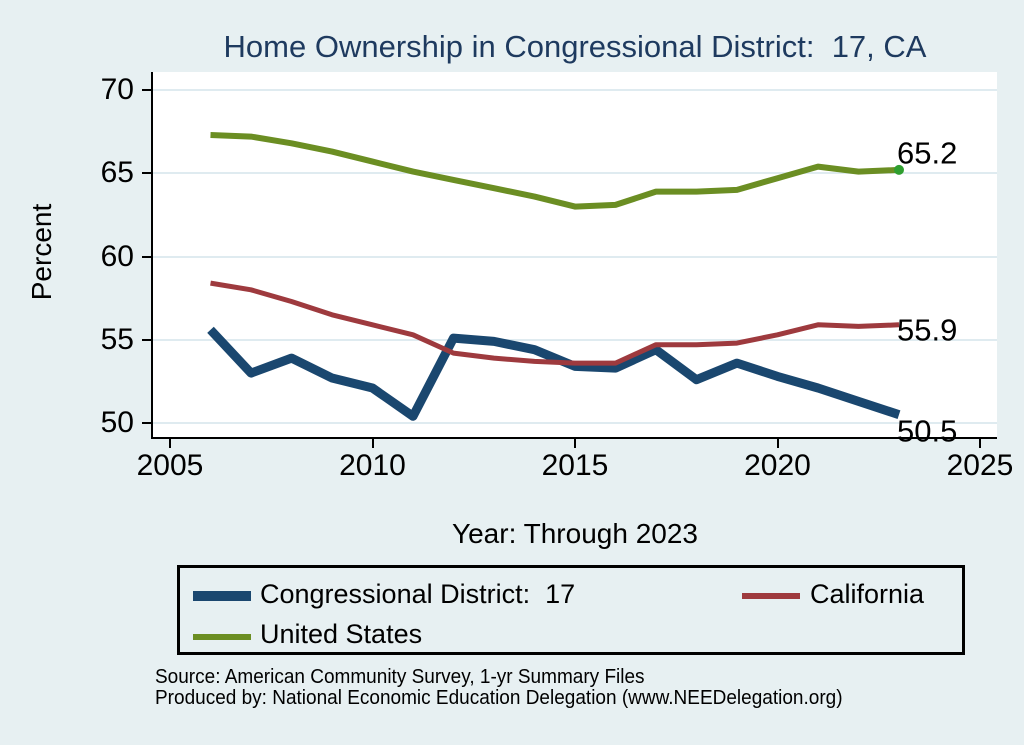 The image size is (1024, 745). What do you see at coordinates (117, 256) in the screenshot?
I see `y-tick-label: 60` at bounding box center [117, 256].